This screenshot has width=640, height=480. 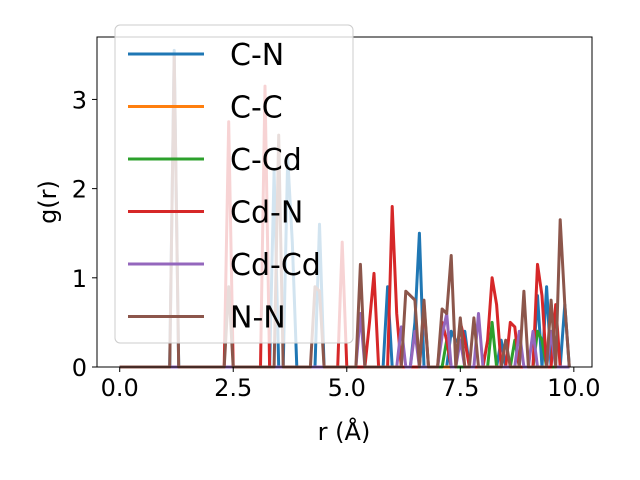 I want to click on legend-label-n-n: N-N, so click(x=258, y=318).